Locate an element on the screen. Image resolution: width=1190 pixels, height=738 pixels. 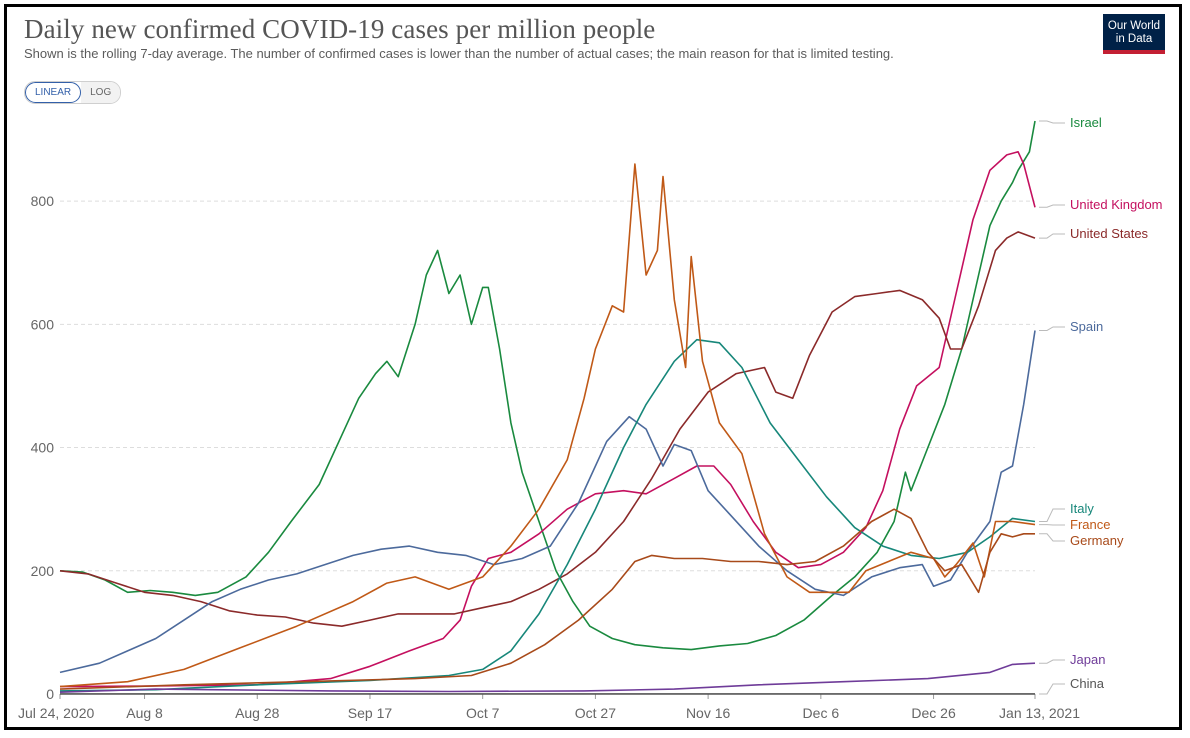
y-tick-label: 600 is located at coordinates (43, 324).